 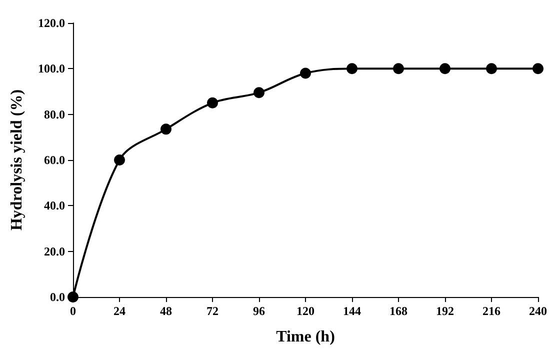 I want to click on x-tick-label: 168, so click(x=399, y=311).